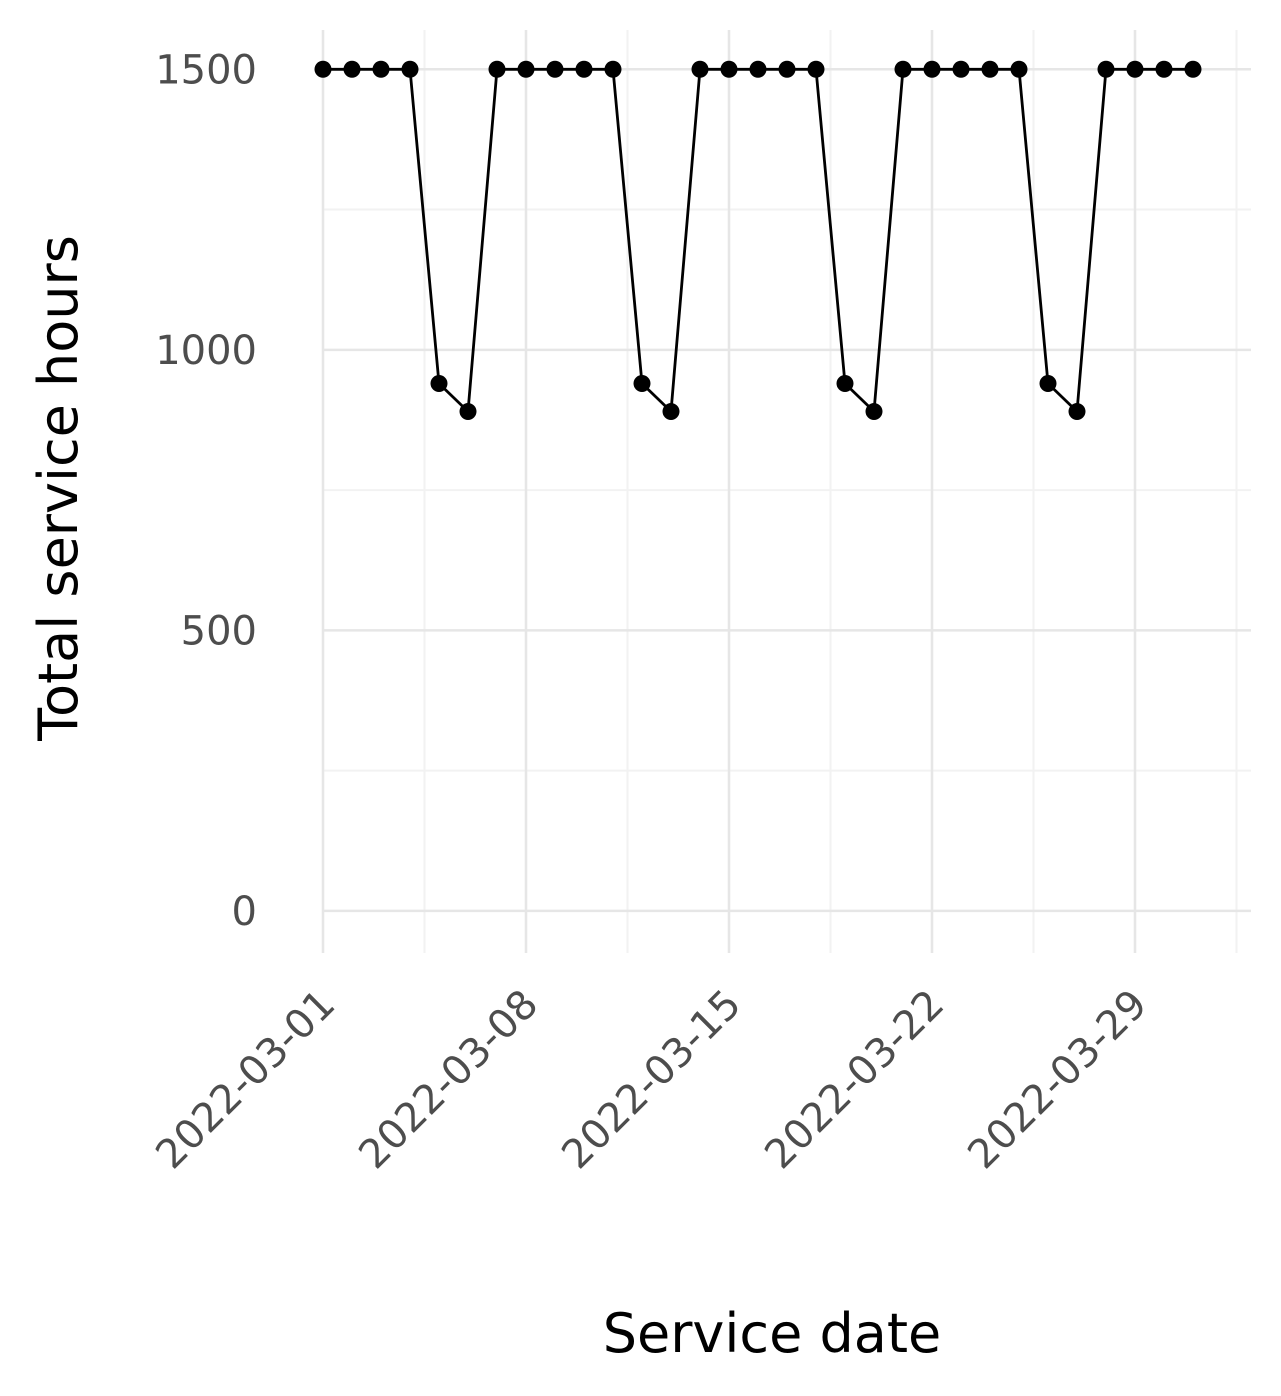 The height and width of the screenshot is (1396, 1281). I want to click on y-tick-label: 1000, so click(206, 351).